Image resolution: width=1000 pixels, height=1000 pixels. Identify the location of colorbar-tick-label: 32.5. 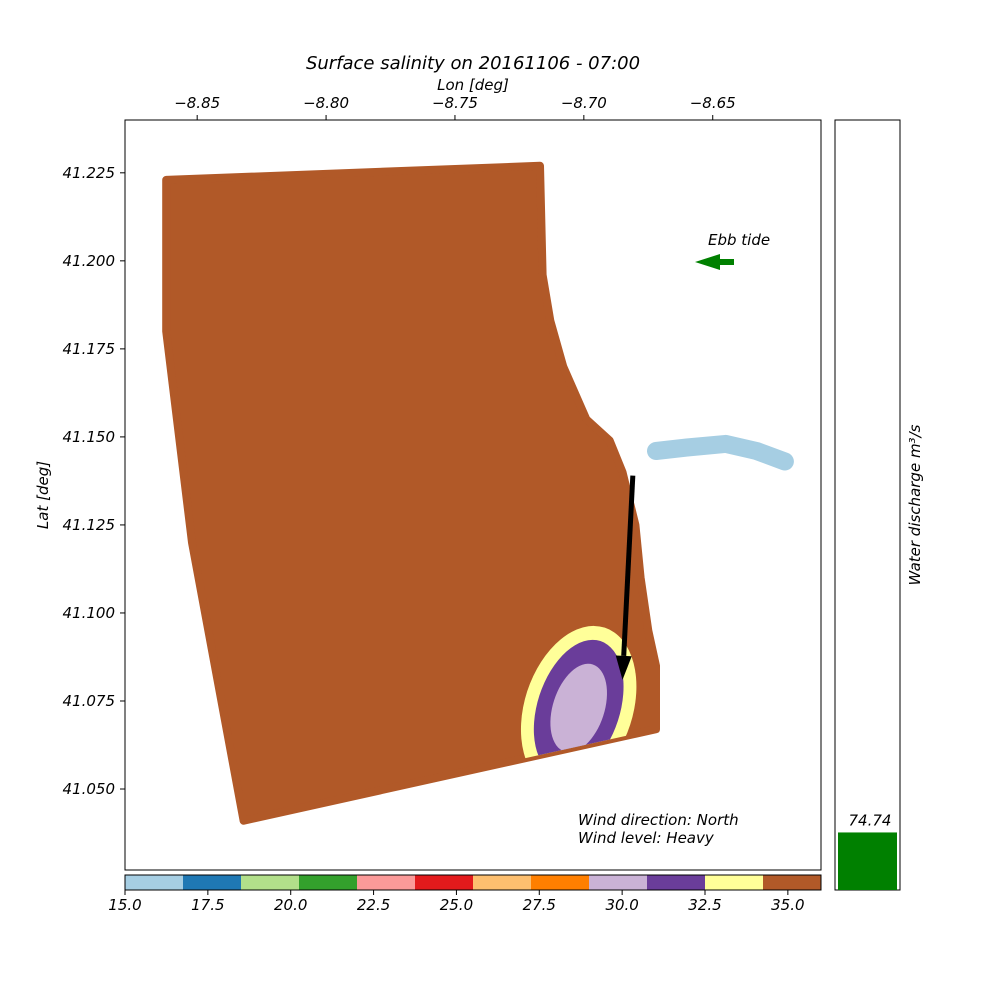
(704, 905).